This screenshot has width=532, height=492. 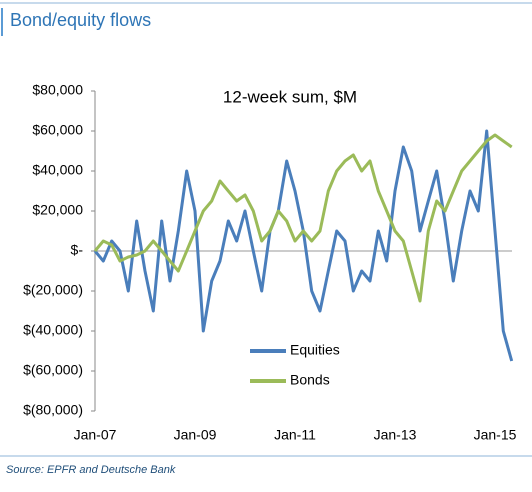 I want to click on y-tick-label: $20,000, so click(x=57, y=210).